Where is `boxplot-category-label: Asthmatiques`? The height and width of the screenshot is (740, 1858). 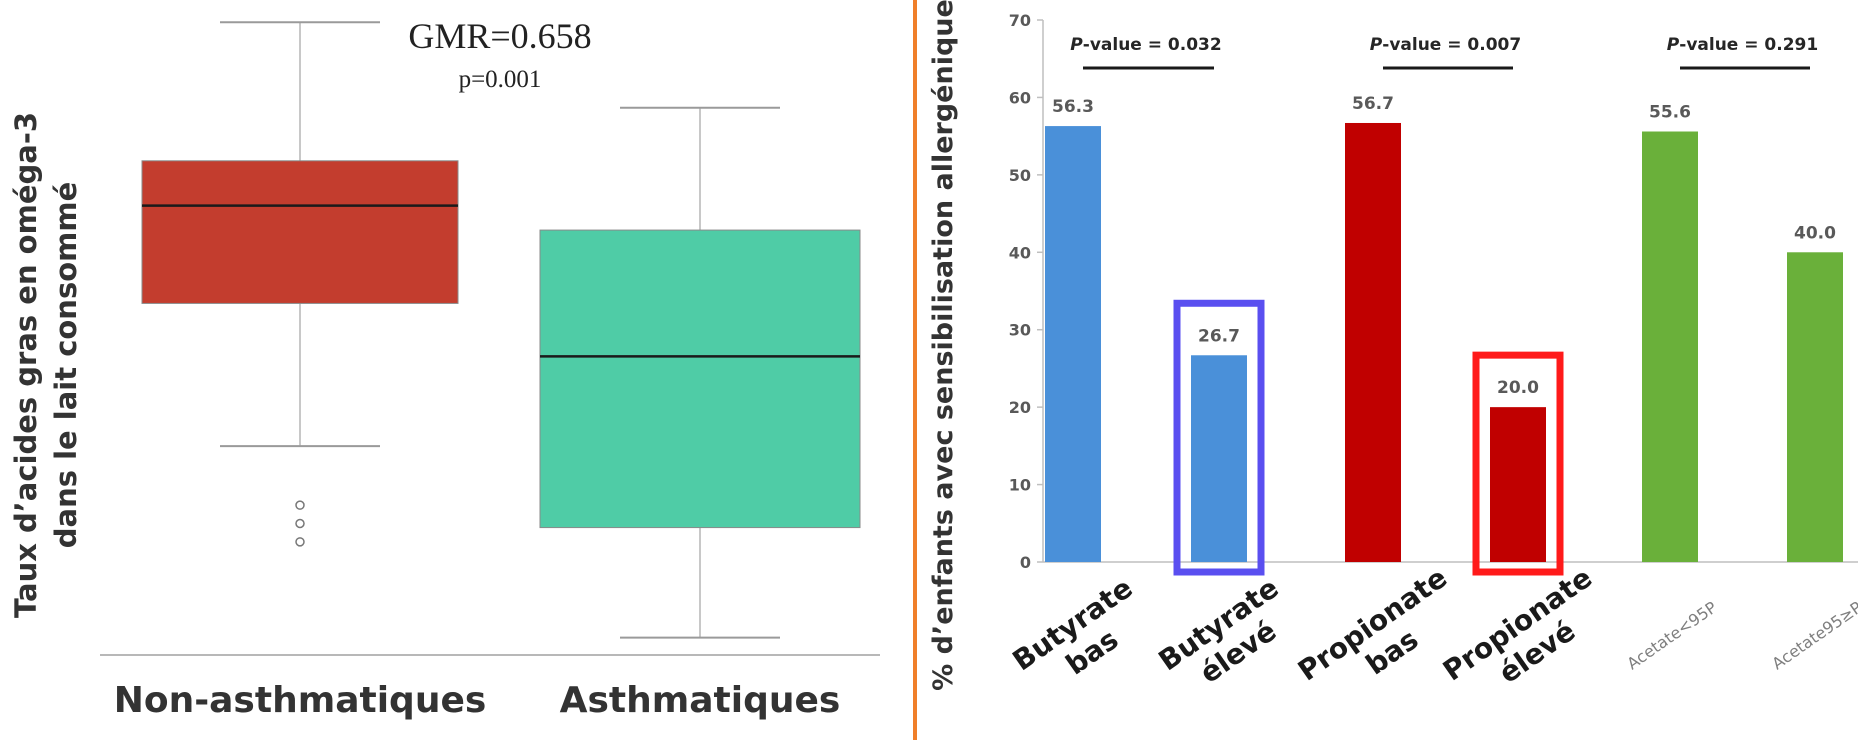
boxplot-category-label: Asthmatiques is located at coordinates (700, 700).